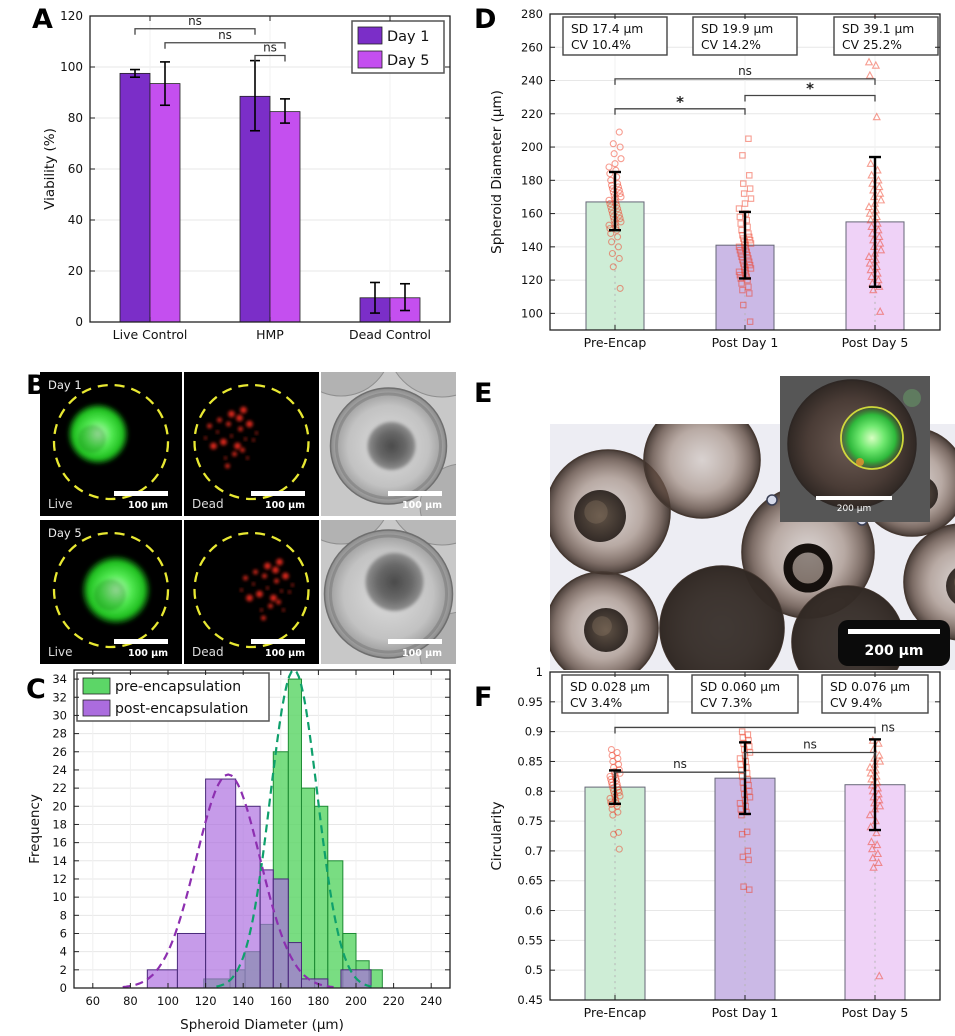 The image size is (955, 1036). Describe the element at coordinates (59, 715) in the screenshot. I see `svg-text: 30` at that location.